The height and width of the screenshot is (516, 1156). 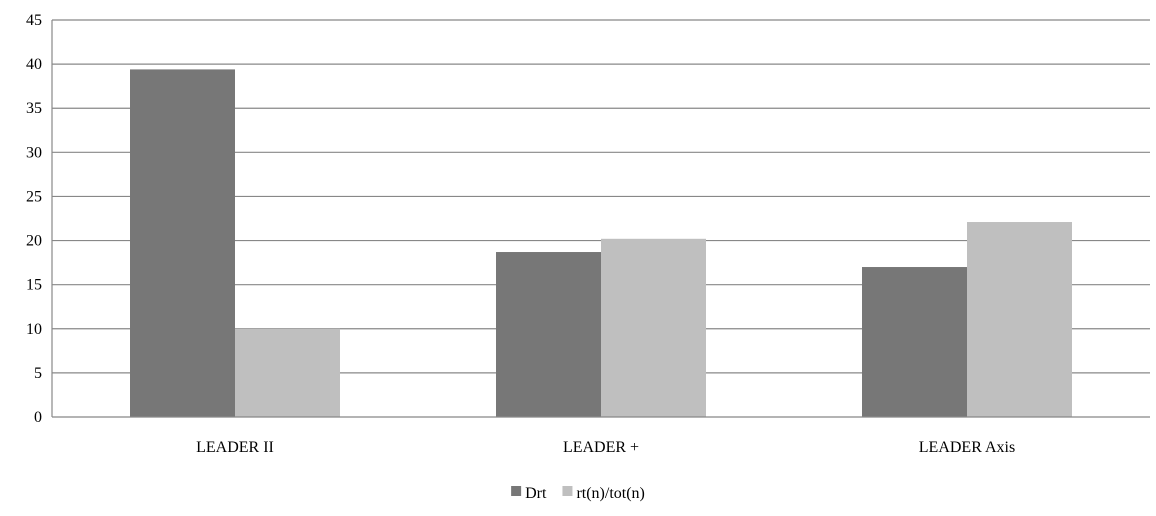 I want to click on bar-drt-leader-axis, so click(x=914, y=342).